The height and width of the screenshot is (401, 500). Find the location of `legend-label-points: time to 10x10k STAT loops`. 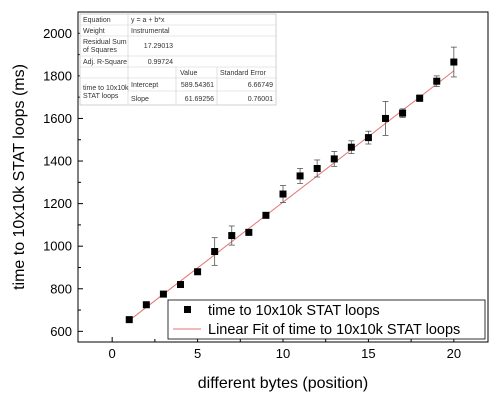

legend-label-points: time to 10x10k STAT loops is located at coordinates (294, 311).